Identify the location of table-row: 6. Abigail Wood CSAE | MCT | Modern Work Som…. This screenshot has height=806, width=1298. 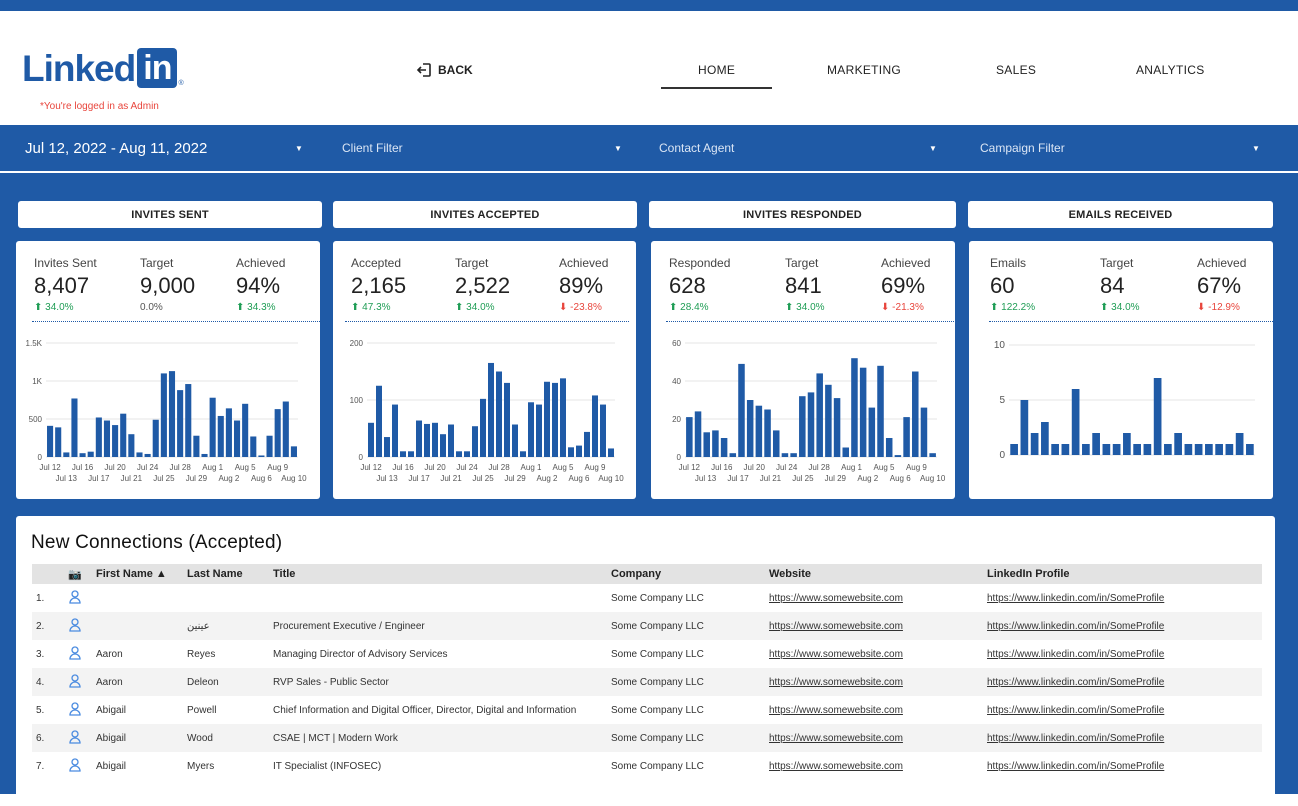
(647, 738).